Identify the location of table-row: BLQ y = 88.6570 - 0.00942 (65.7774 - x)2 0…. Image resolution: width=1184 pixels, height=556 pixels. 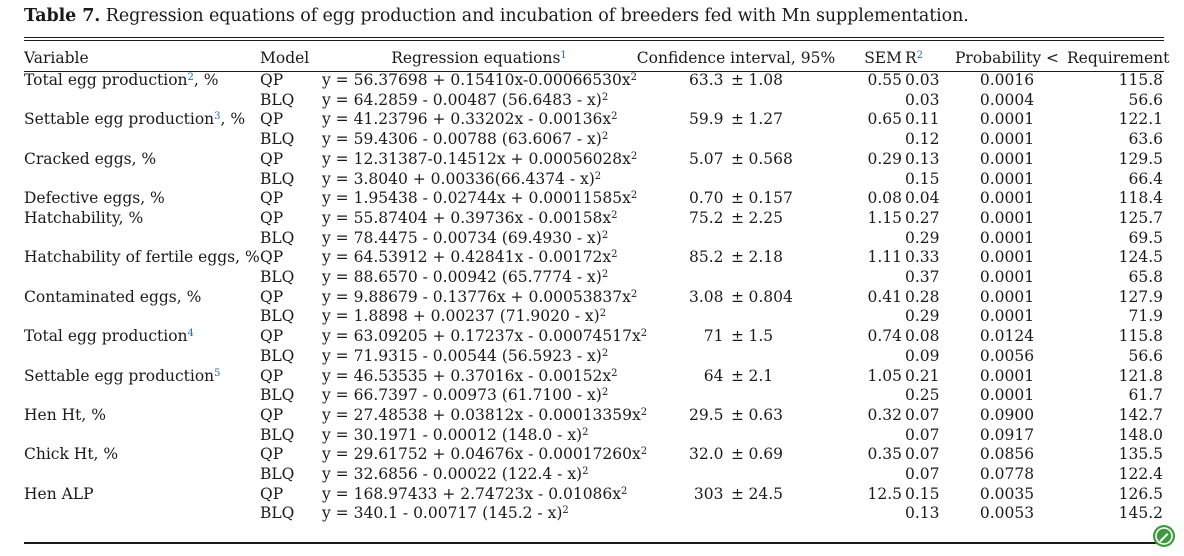
(594, 278).